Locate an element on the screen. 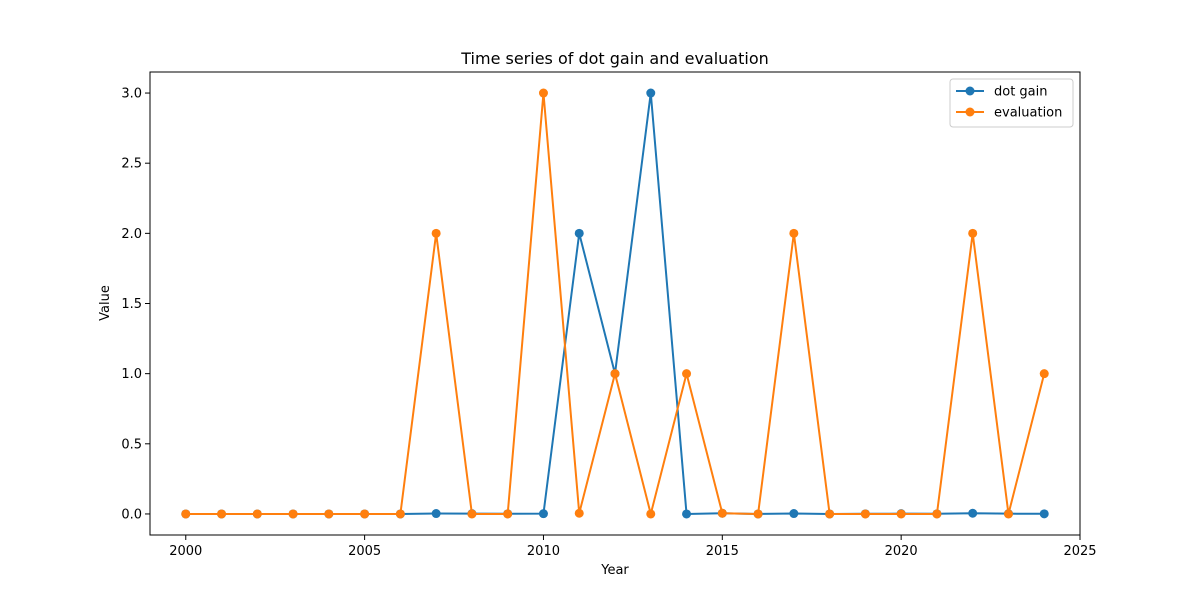 Image resolution: width=1200 pixels, height=600 pixels. legend-entry: dot gain is located at coordinates (1002, 92).